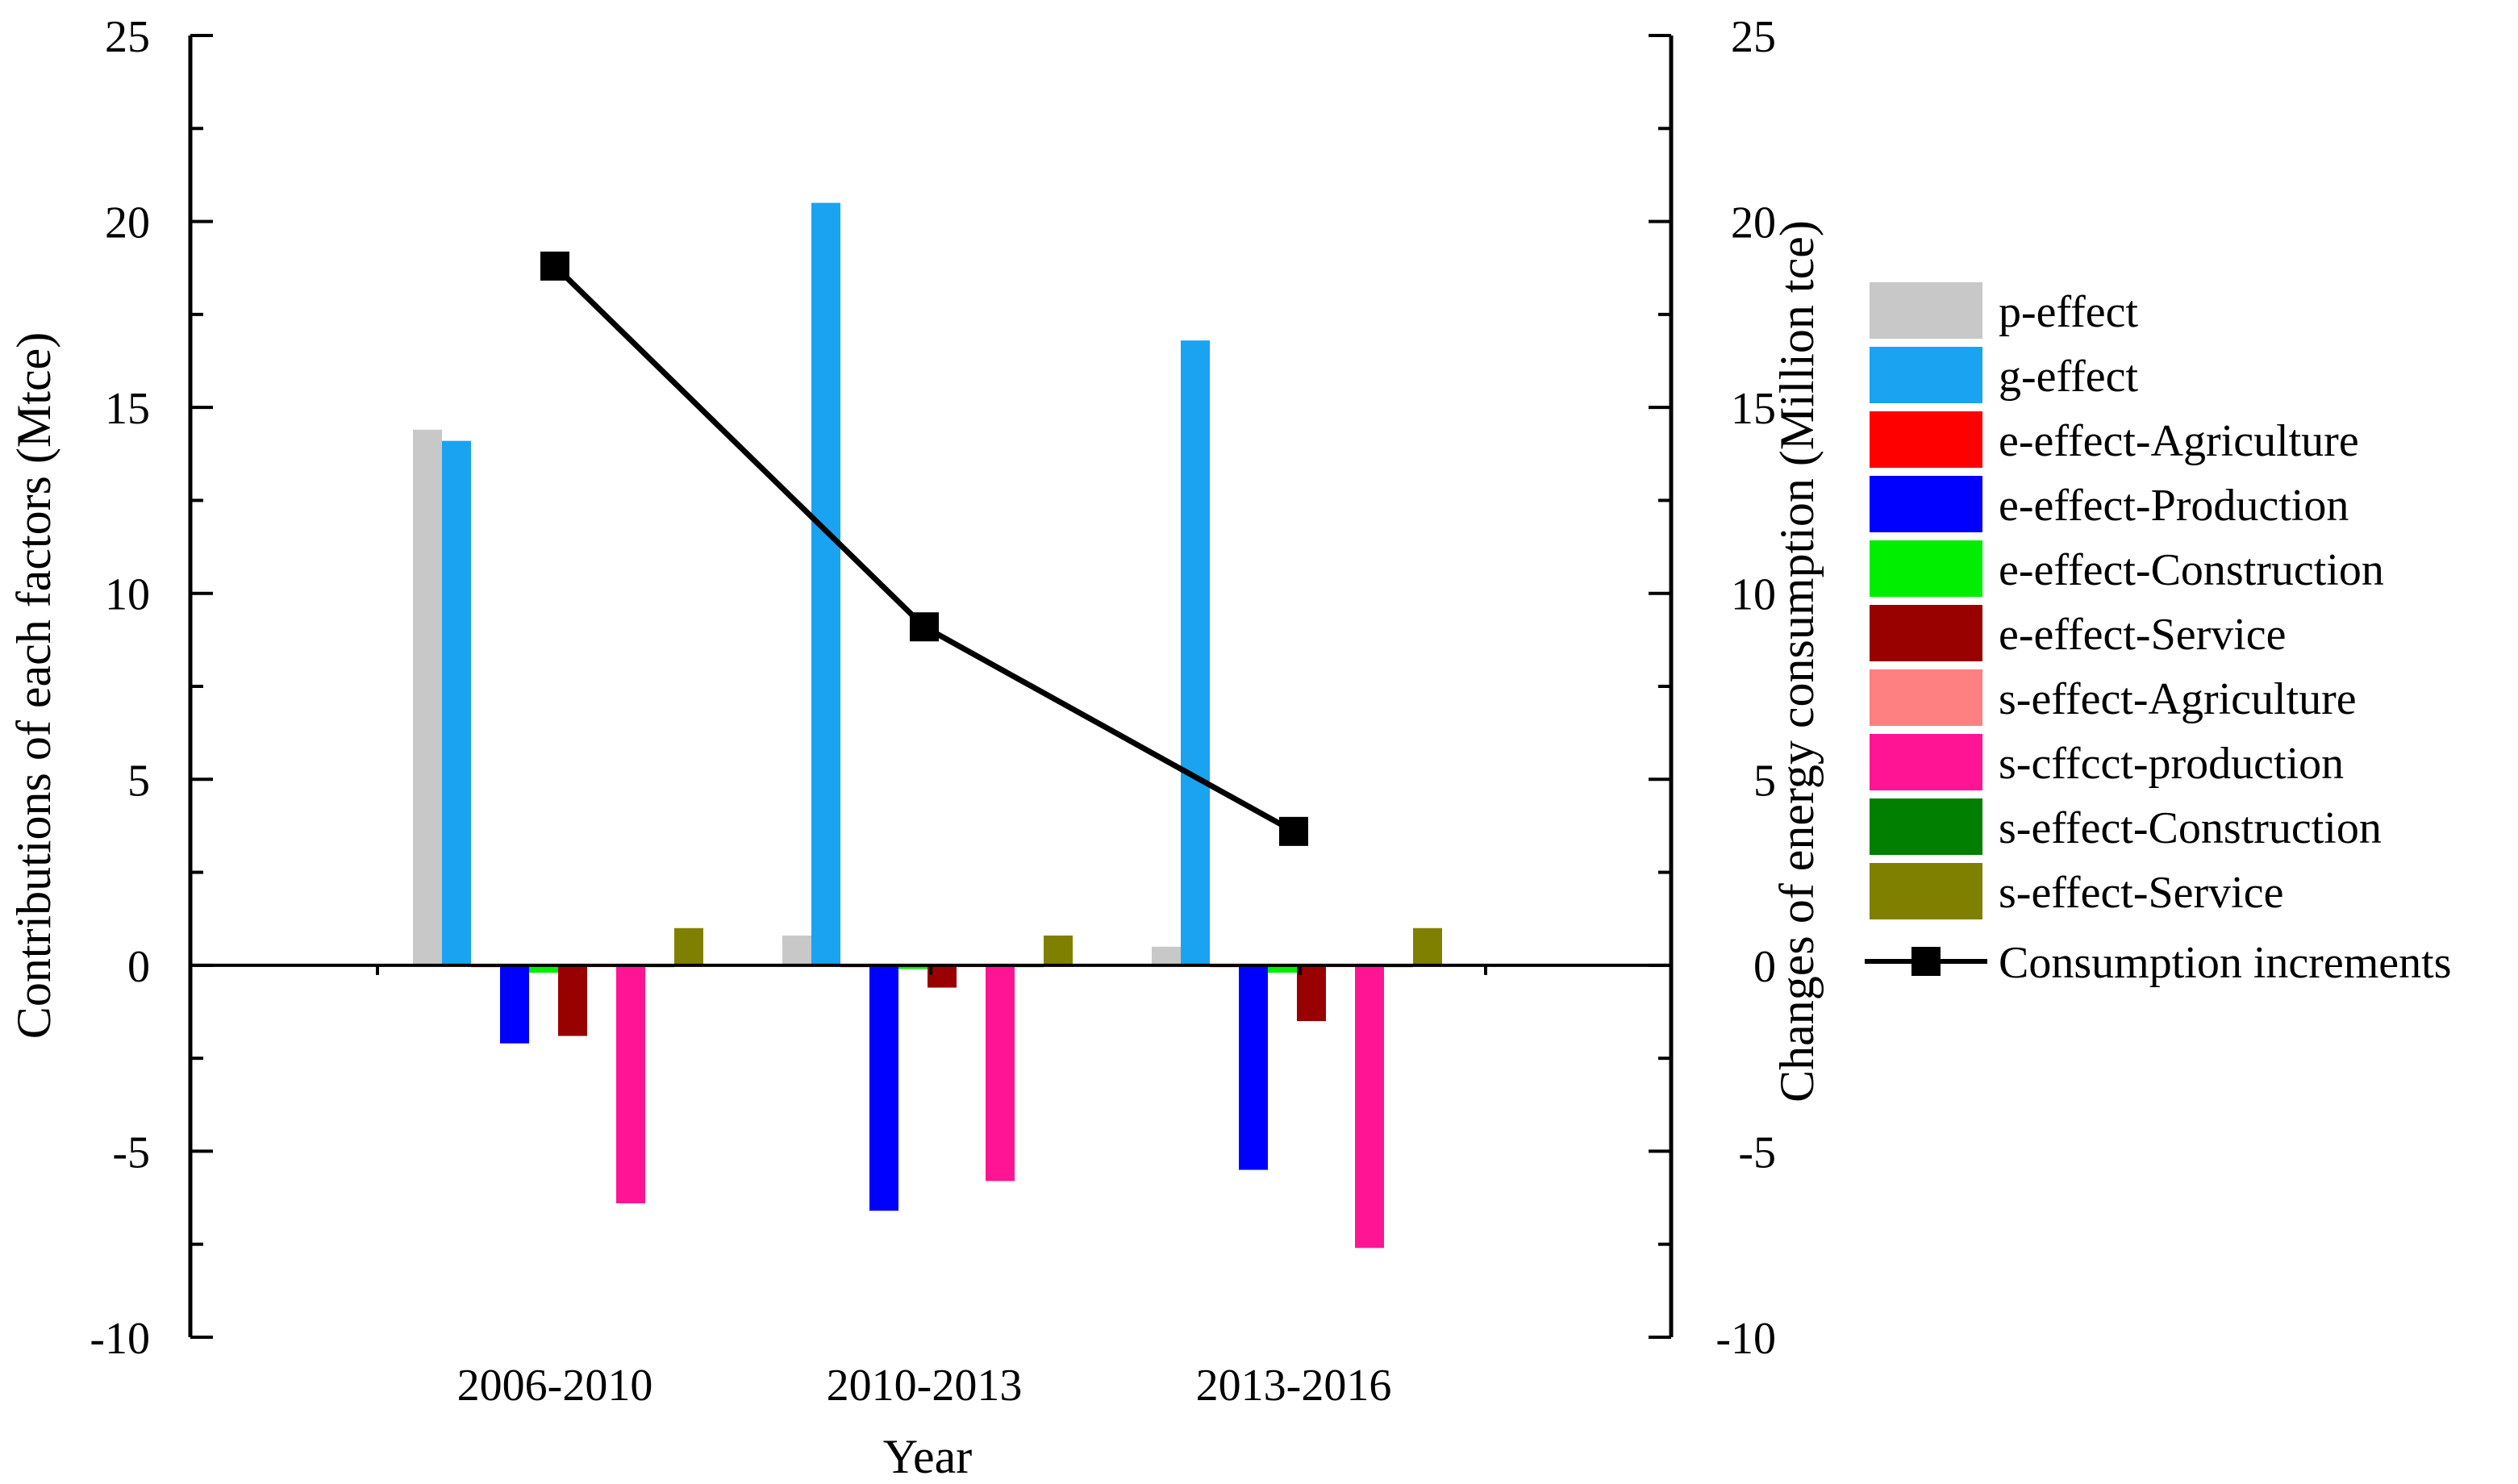  Describe the element at coordinates (1926, 633) in the screenshot. I see `legend-swatch-e-effect-service` at that location.